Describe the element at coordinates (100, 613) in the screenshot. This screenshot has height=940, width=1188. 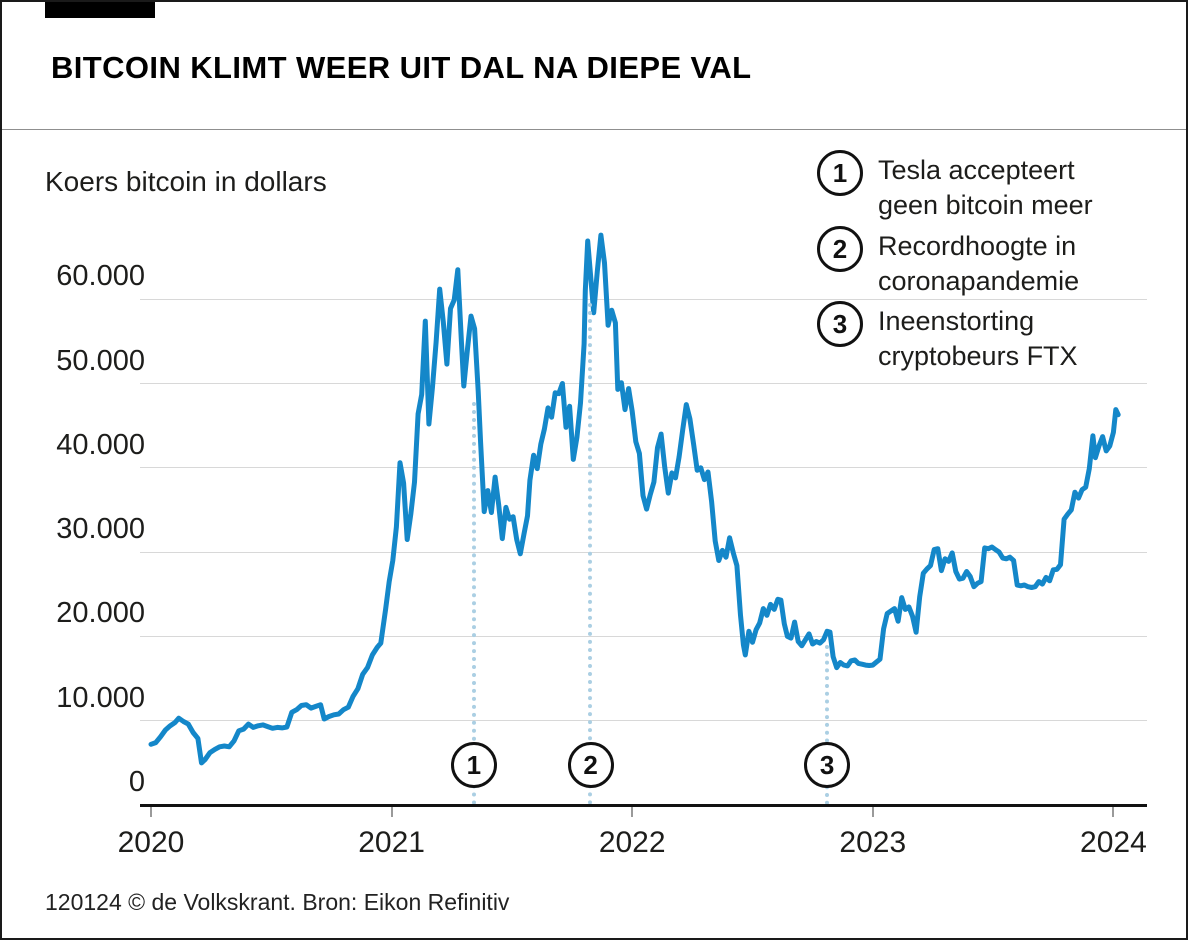
I see `y-axis-label: 20.000` at that location.